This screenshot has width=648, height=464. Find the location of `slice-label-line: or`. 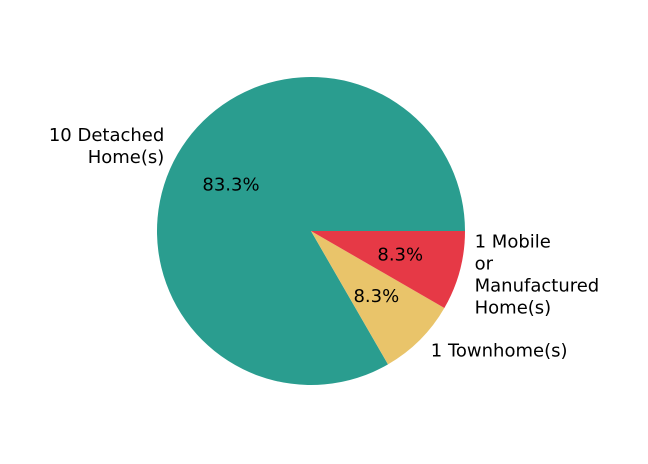

slice-label-line: or is located at coordinates (484, 263).